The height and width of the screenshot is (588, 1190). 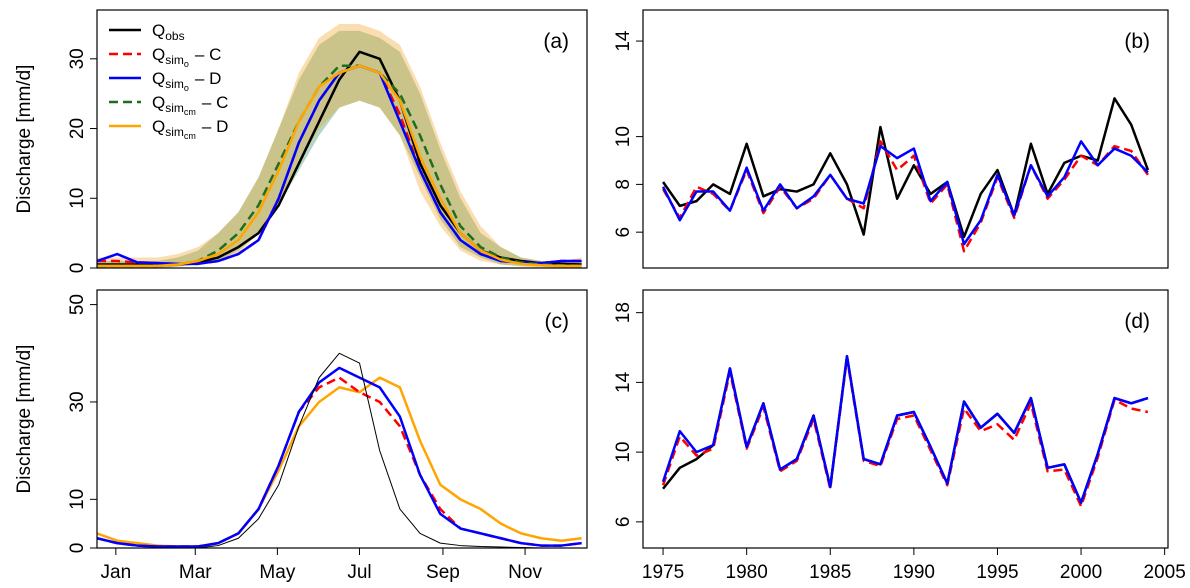 What do you see at coordinates (830, 572) in the screenshot?
I see `x-tick-label: 1985` at bounding box center [830, 572].